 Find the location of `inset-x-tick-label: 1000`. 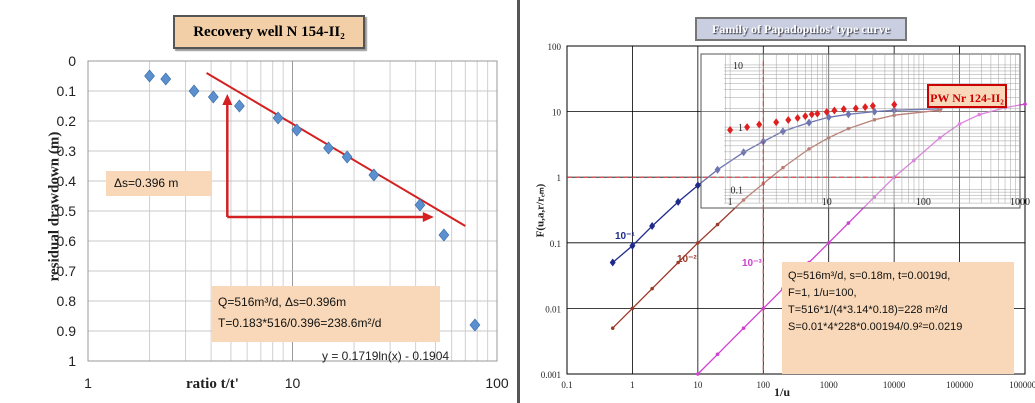

inset-x-tick-label: 1000 is located at coordinates (1020, 202).